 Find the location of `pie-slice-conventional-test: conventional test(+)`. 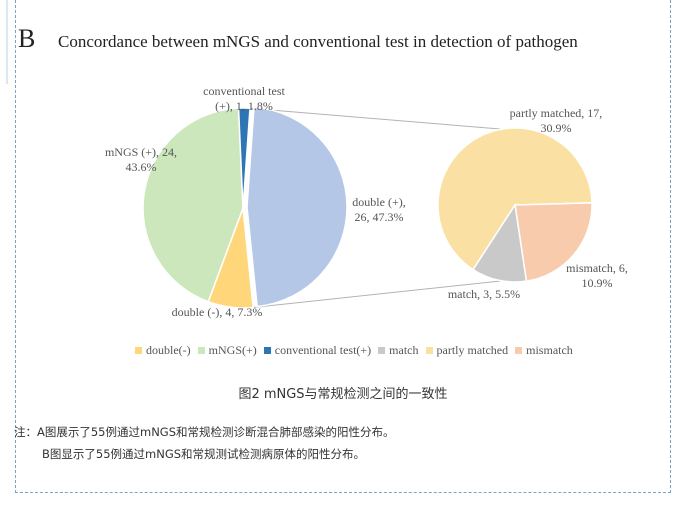

pie-slice-conventional-test: conventional test(+) is located at coordinates (244, 158).